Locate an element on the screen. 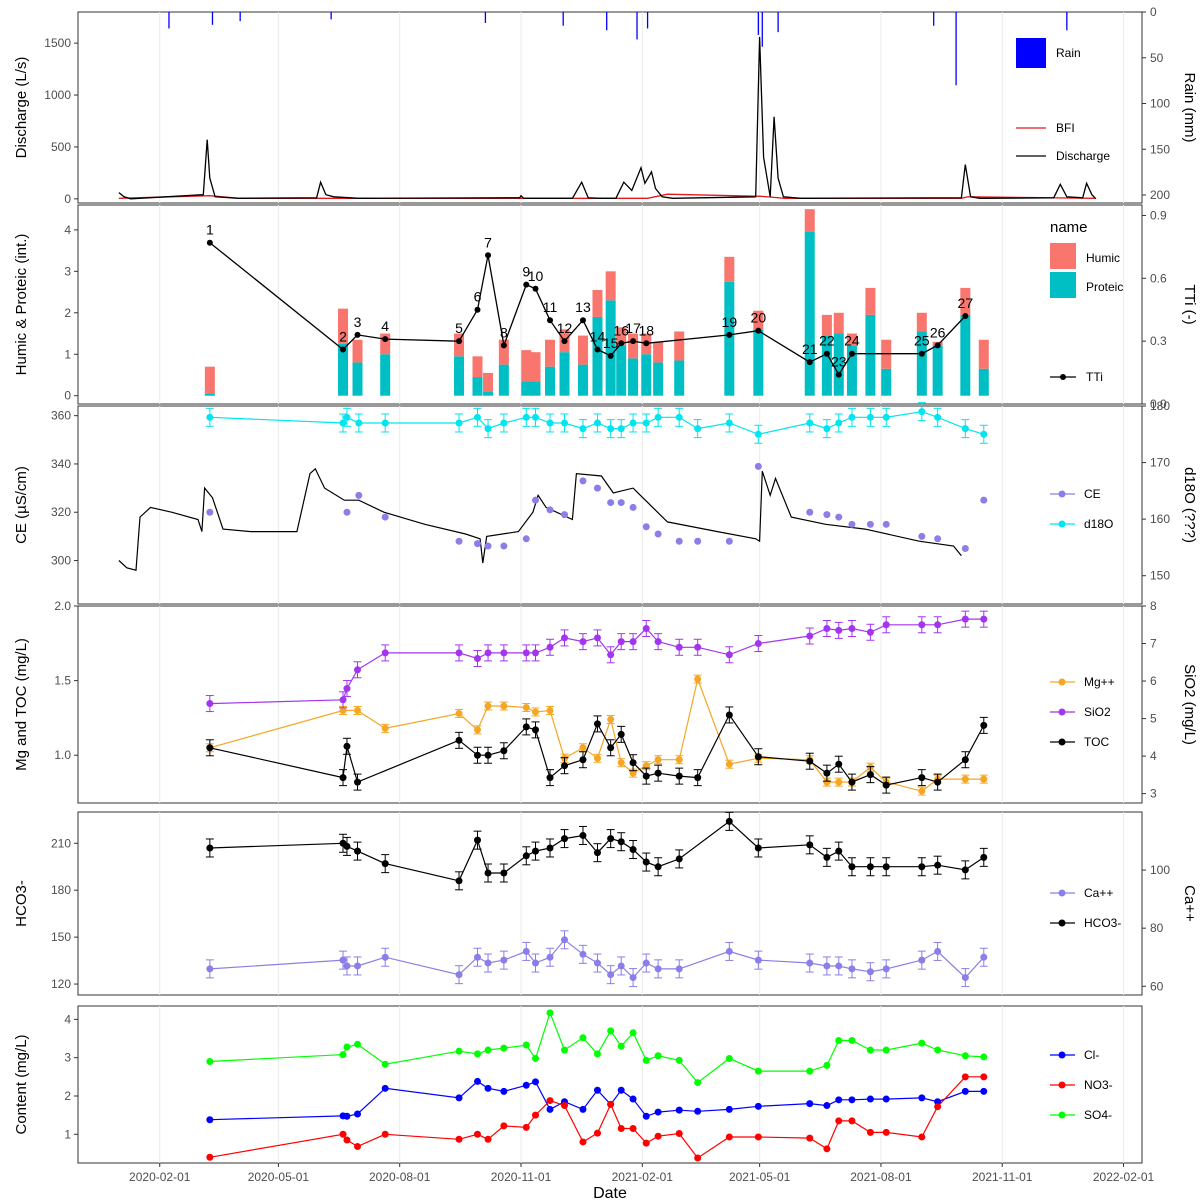  y-right-tick-label: 6 is located at coordinates (1153, 681).